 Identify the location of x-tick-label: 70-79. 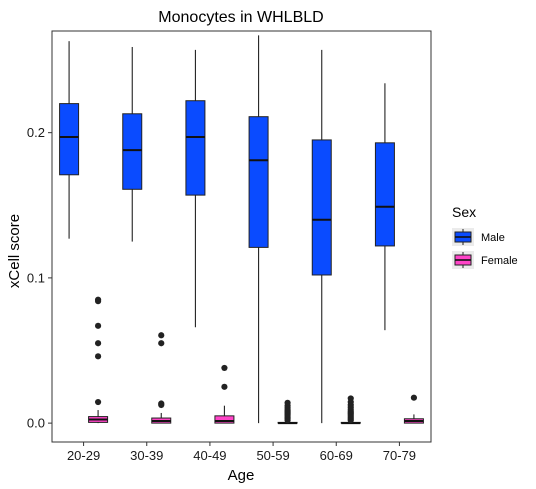
(399, 455).